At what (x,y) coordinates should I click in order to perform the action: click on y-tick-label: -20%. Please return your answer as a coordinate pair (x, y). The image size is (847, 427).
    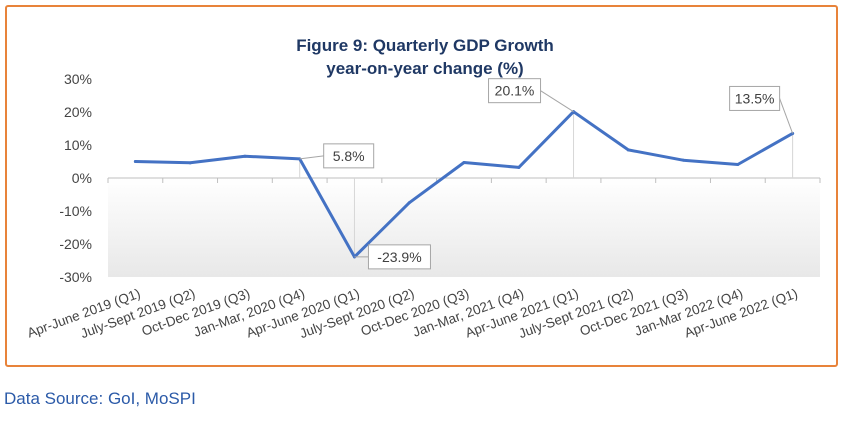
    Looking at the image, I should click on (75, 244).